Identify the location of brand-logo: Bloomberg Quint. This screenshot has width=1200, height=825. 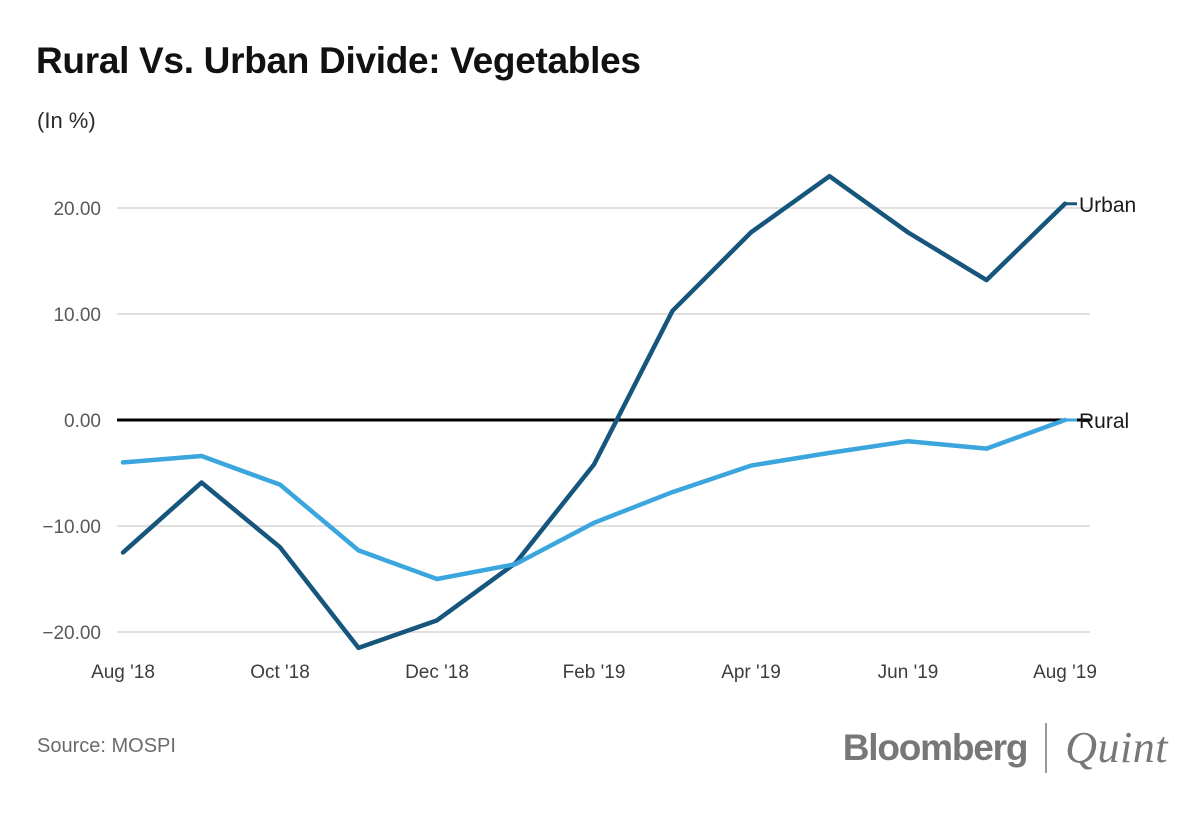
(1005, 747).